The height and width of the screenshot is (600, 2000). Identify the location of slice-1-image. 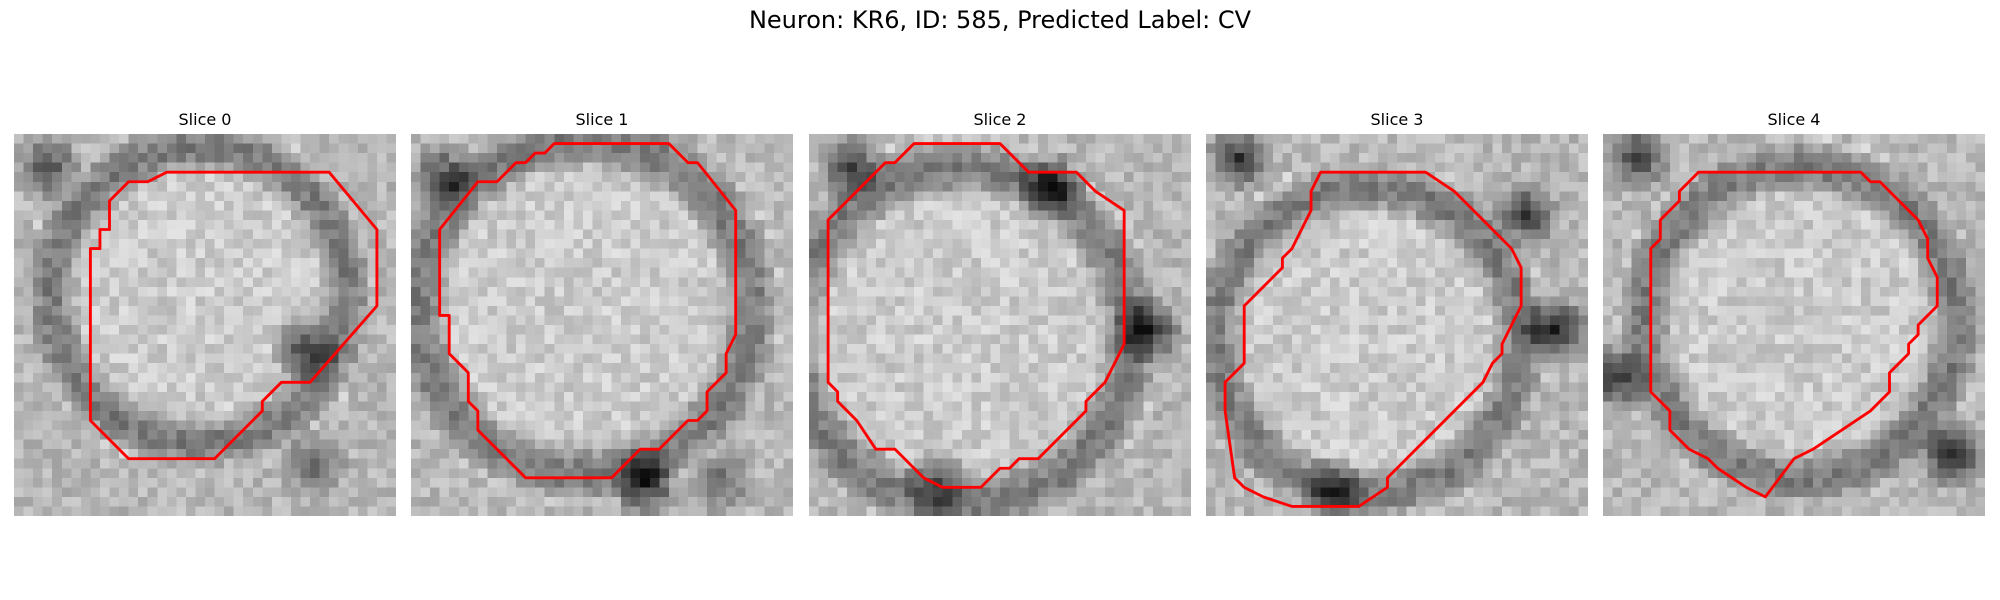
(602, 325).